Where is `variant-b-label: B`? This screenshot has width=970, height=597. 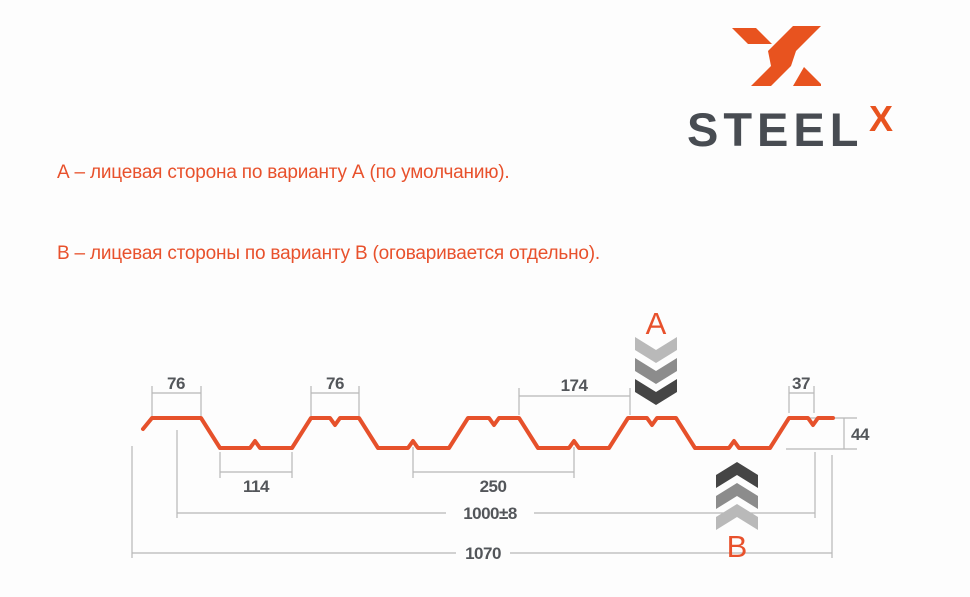
variant-b-label: B is located at coordinates (737, 546).